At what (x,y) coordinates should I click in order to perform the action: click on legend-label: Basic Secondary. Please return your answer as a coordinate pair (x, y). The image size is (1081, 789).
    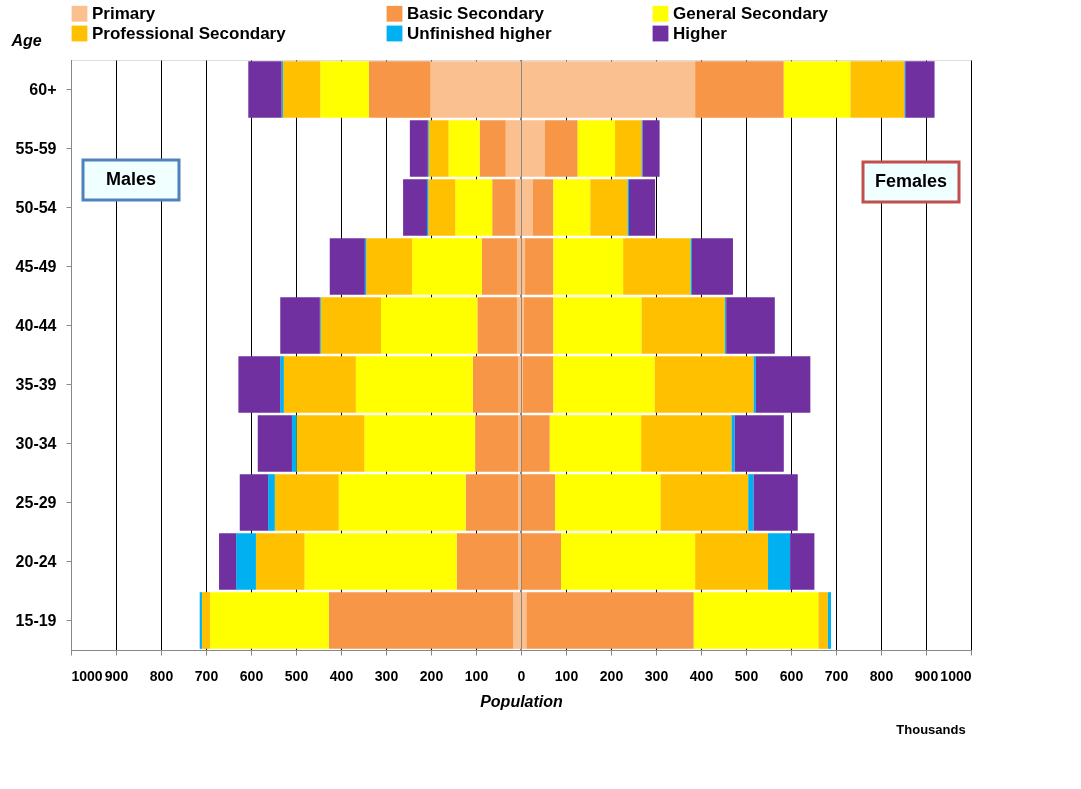
    Looking at the image, I should click on (476, 13).